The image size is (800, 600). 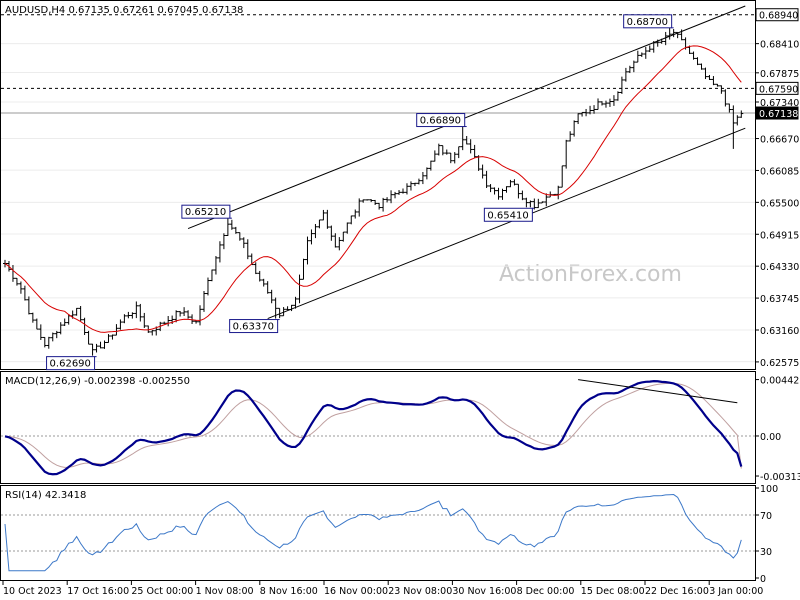 I want to click on time-axis-label: 8 Dec 00:00, so click(x=546, y=591).